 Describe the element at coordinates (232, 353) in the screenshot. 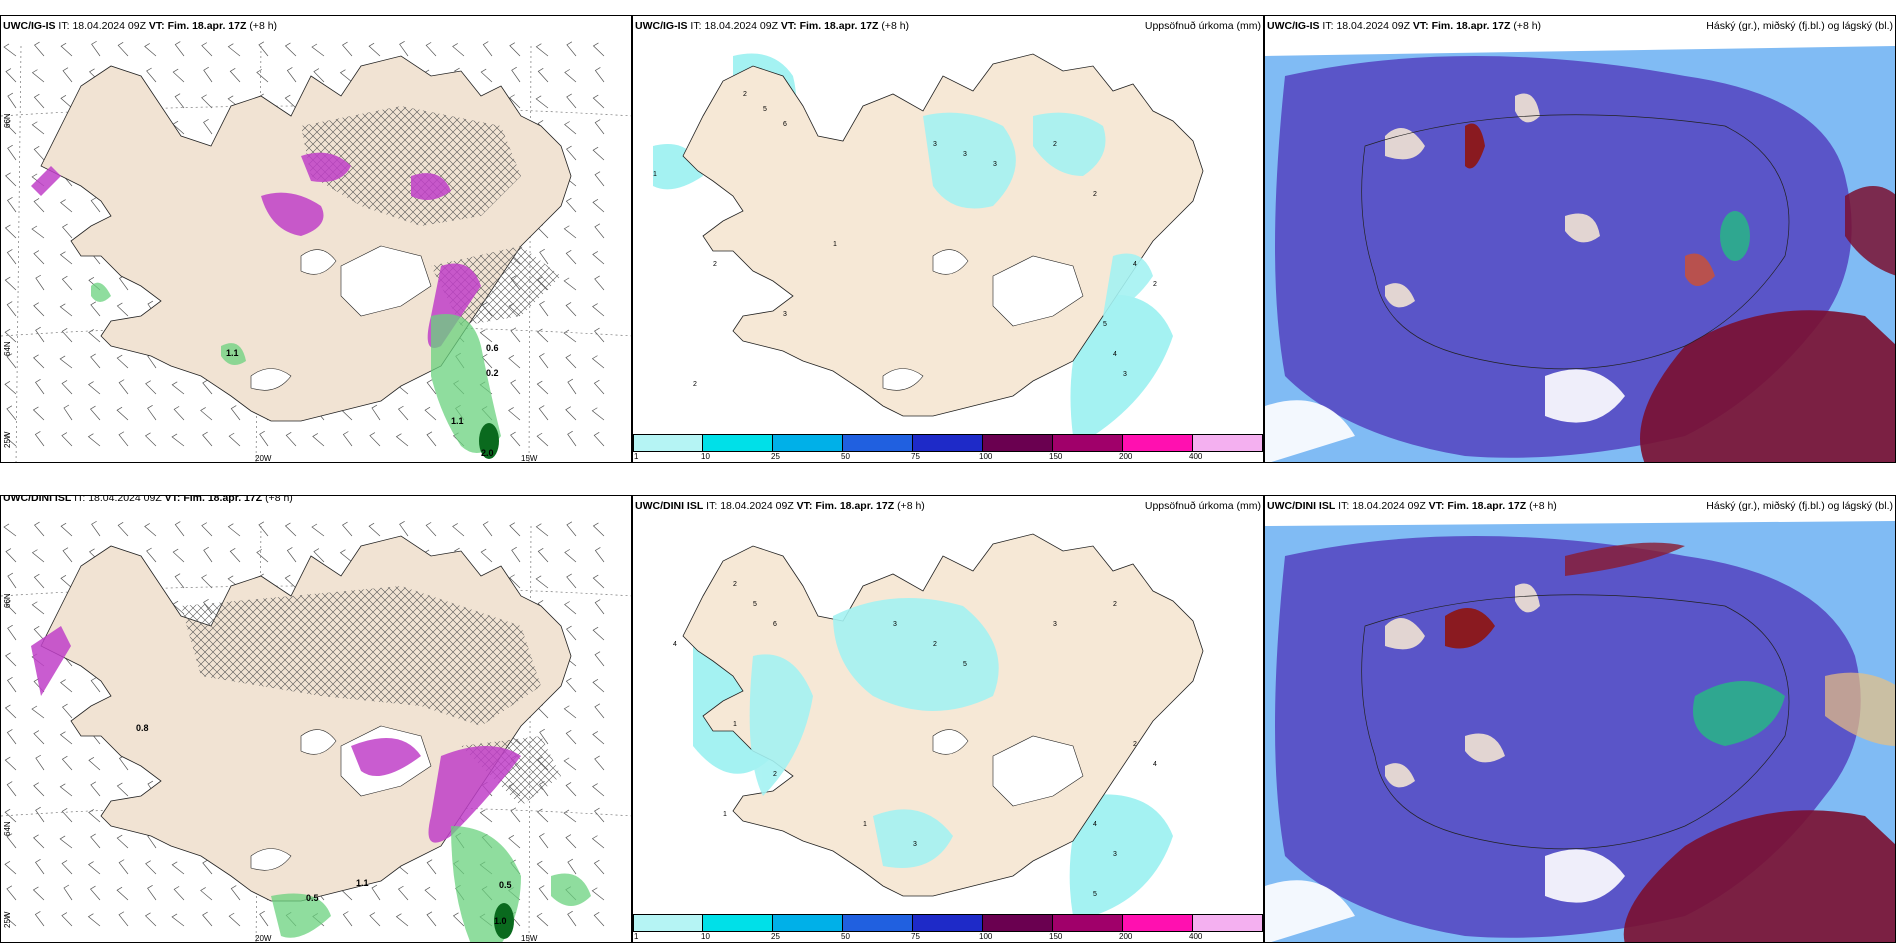

I see `value-label: 1.1` at that location.